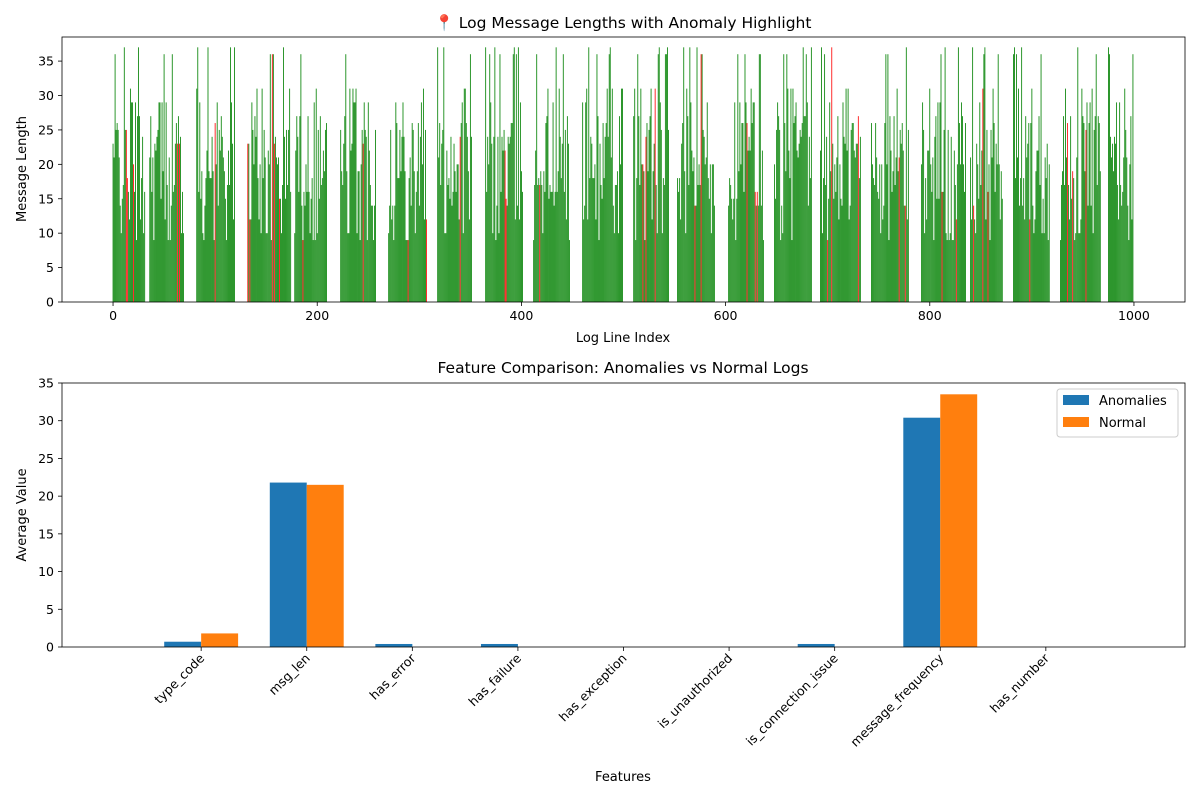 The height and width of the screenshot is (800, 1200). What do you see at coordinates (46, 61) in the screenshot?
I see `y-tick-label: 35` at bounding box center [46, 61].